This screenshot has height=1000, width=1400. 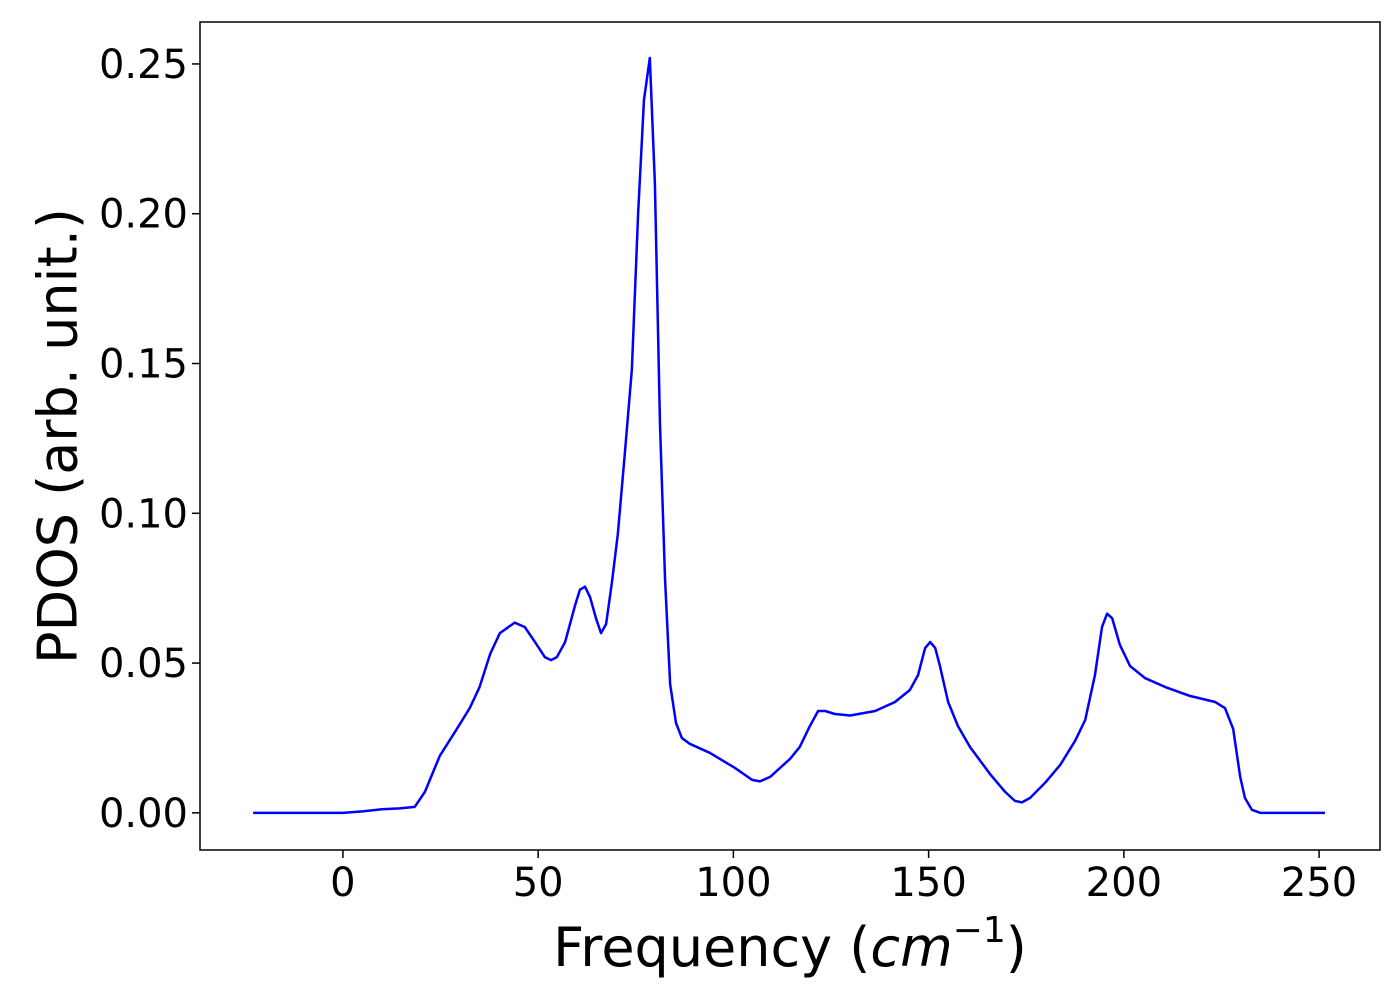 I want to click on x-tick-label: 50, so click(x=538, y=883).